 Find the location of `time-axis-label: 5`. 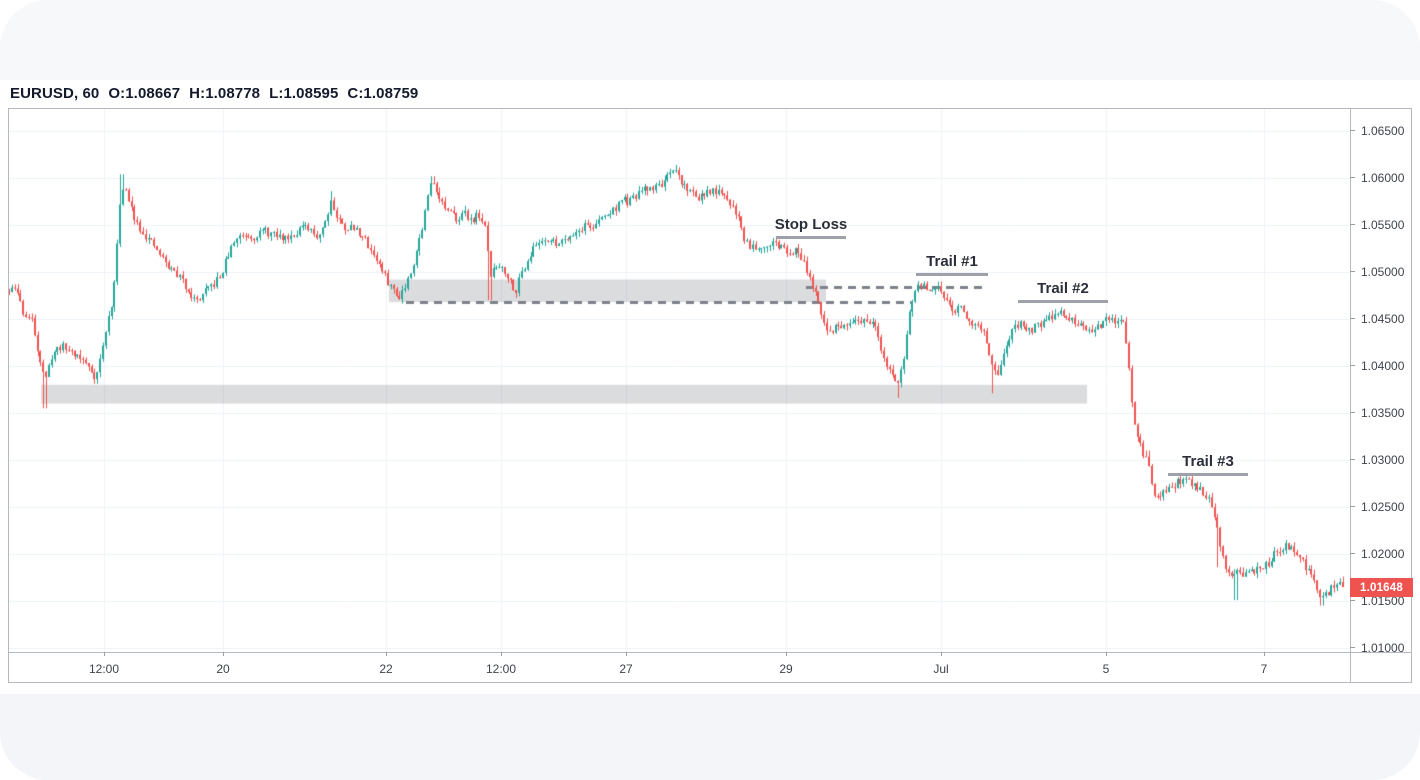

time-axis-label: 5 is located at coordinates (1106, 669).